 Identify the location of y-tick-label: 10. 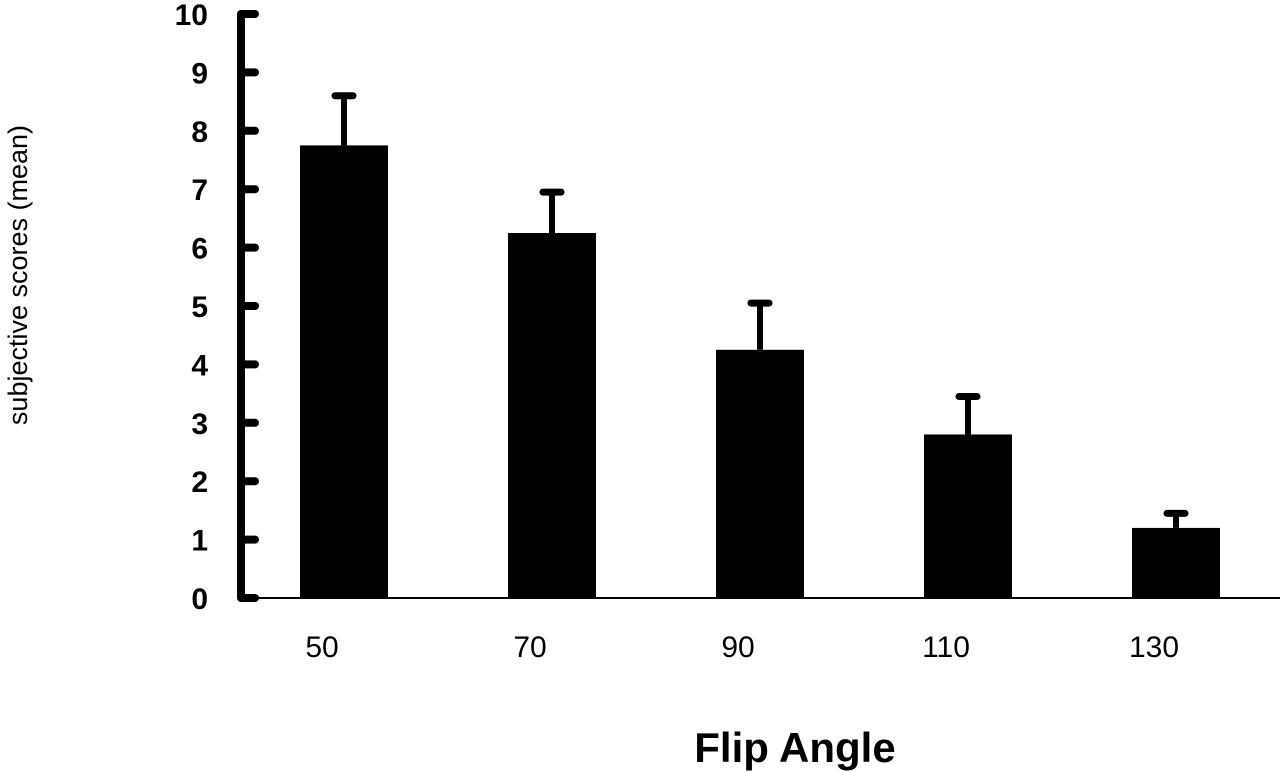
(191, 16).